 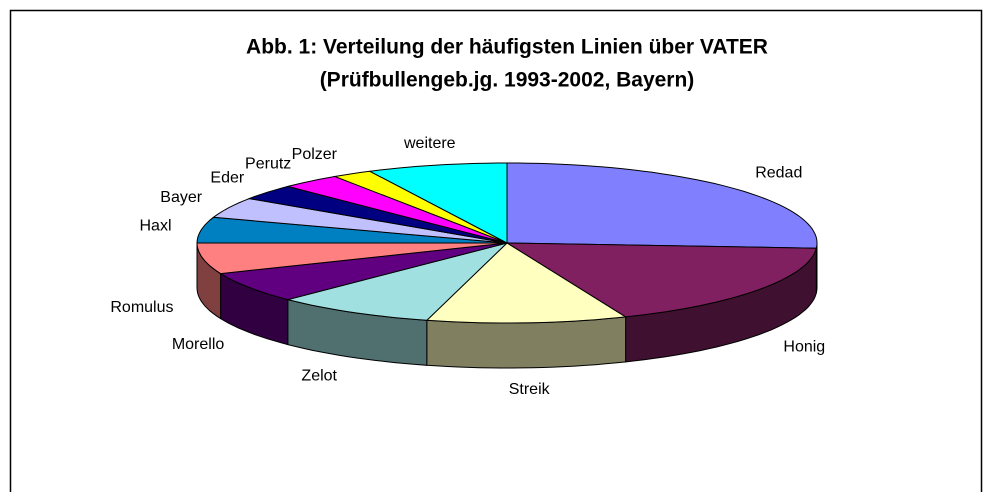 What do you see at coordinates (804, 347) in the screenshot?
I see `slice-label: Honig` at bounding box center [804, 347].